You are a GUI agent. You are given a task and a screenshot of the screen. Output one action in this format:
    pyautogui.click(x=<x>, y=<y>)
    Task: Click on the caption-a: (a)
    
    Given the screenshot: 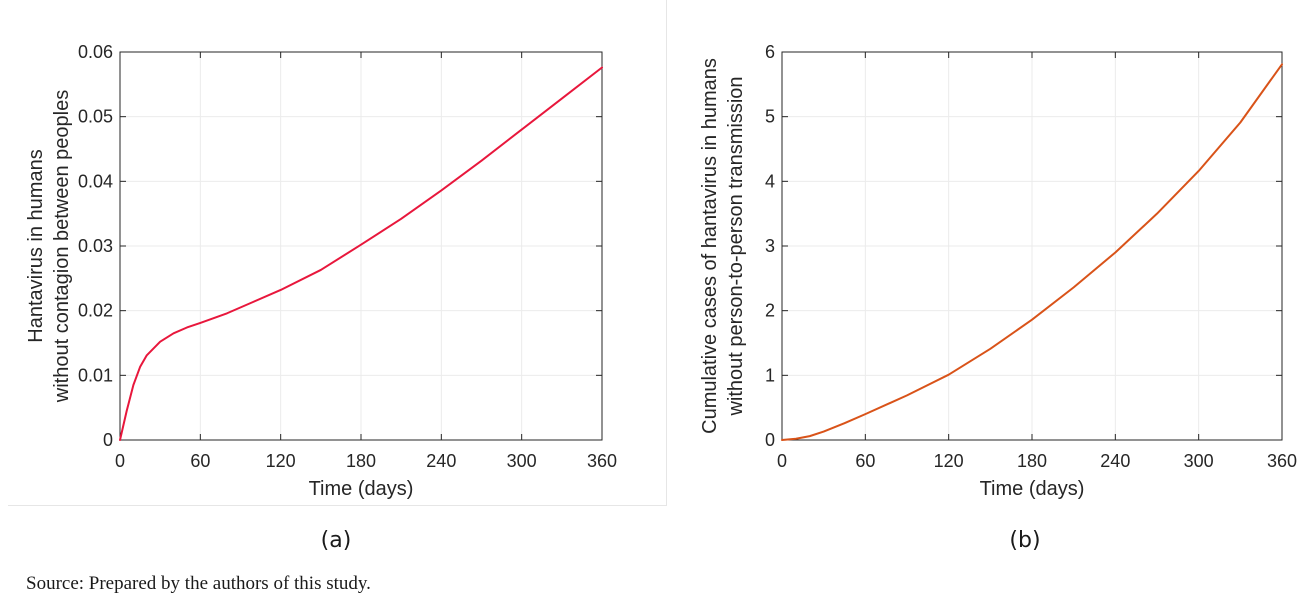 What is the action you would take?
    pyautogui.click(x=336, y=540)
    